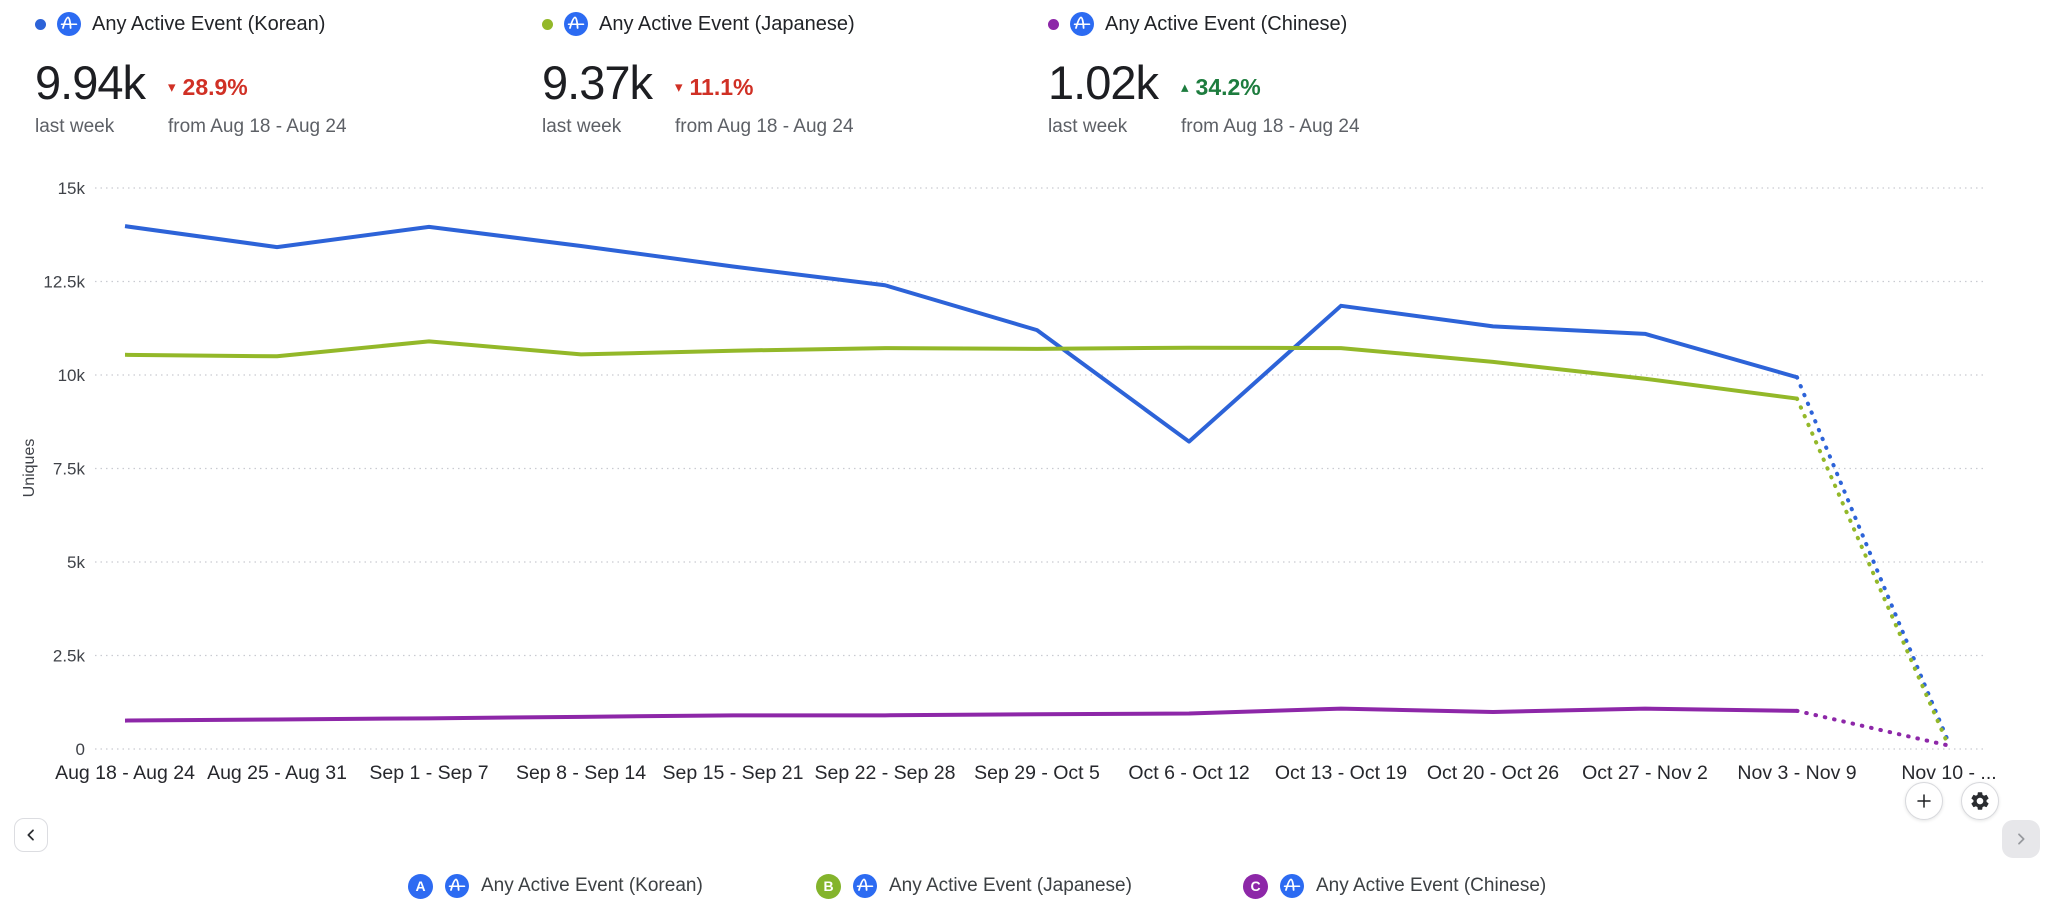 This screenshot has height=919, width=2048. What do you see at coordinates (581, 773) in the screenshot?
I see `x-tick-label: Sep 8 - Sep 14` at bounding box center [581, 773].